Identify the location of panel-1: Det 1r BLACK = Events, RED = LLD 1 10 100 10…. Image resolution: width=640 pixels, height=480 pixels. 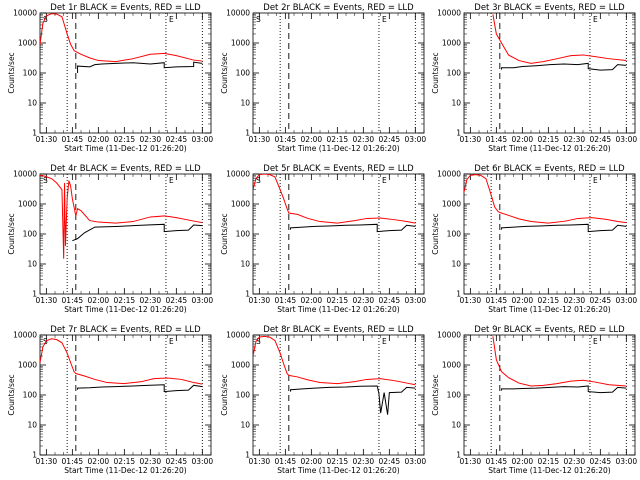
(110, 78).